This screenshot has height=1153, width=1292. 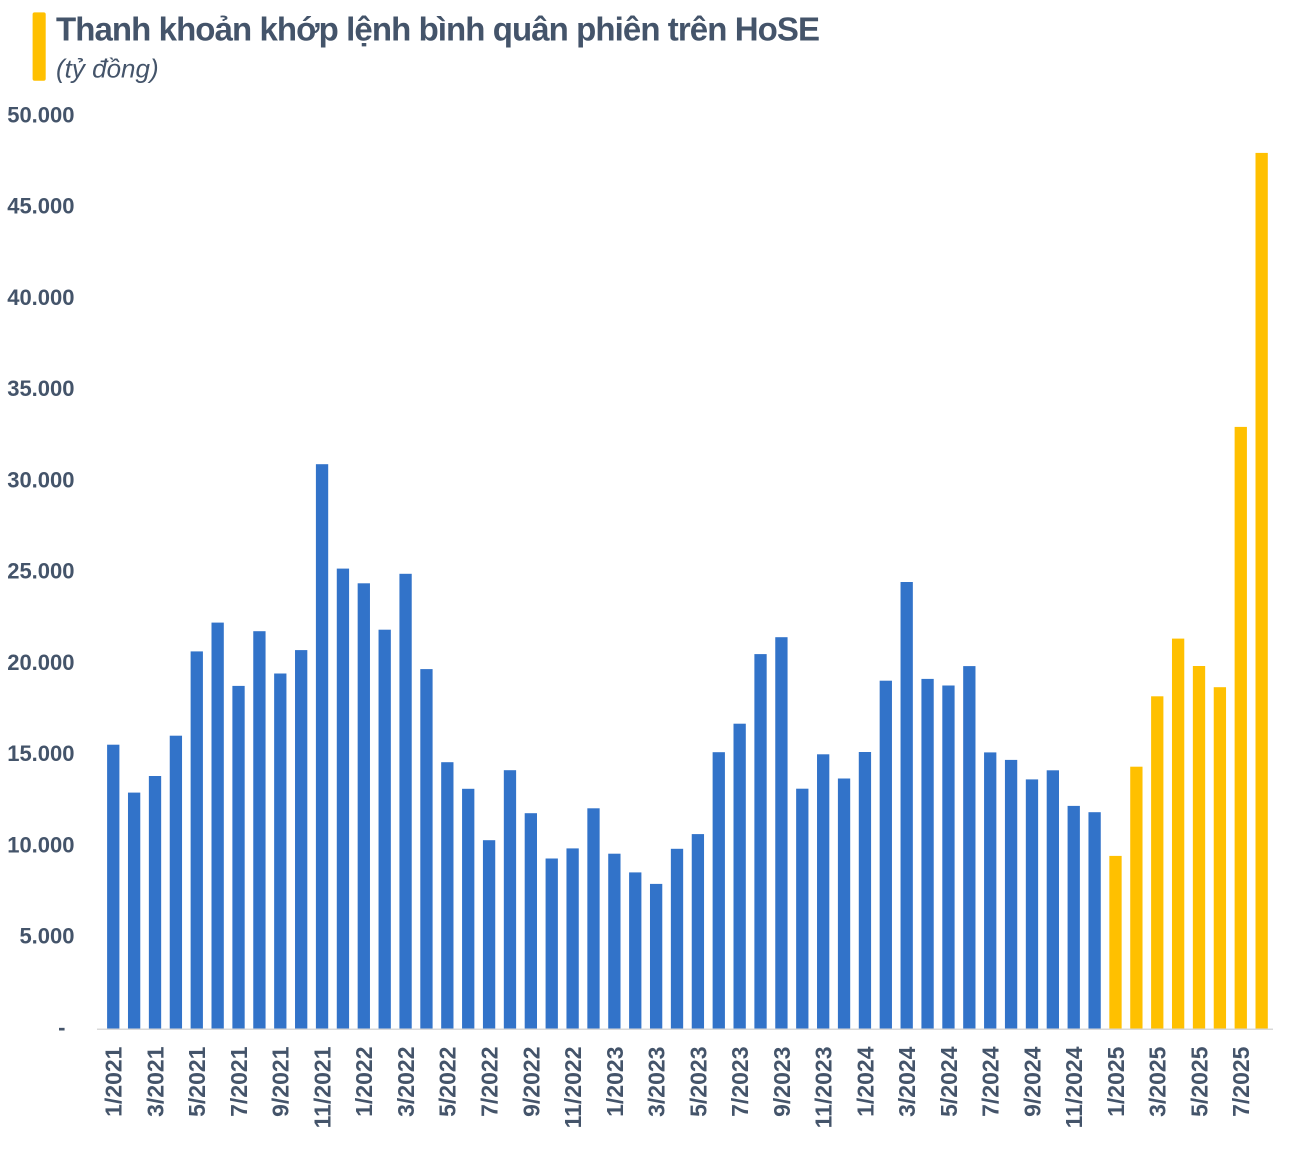 I want to click on svg-text: 7/2022, so click(x=489, y=1082).